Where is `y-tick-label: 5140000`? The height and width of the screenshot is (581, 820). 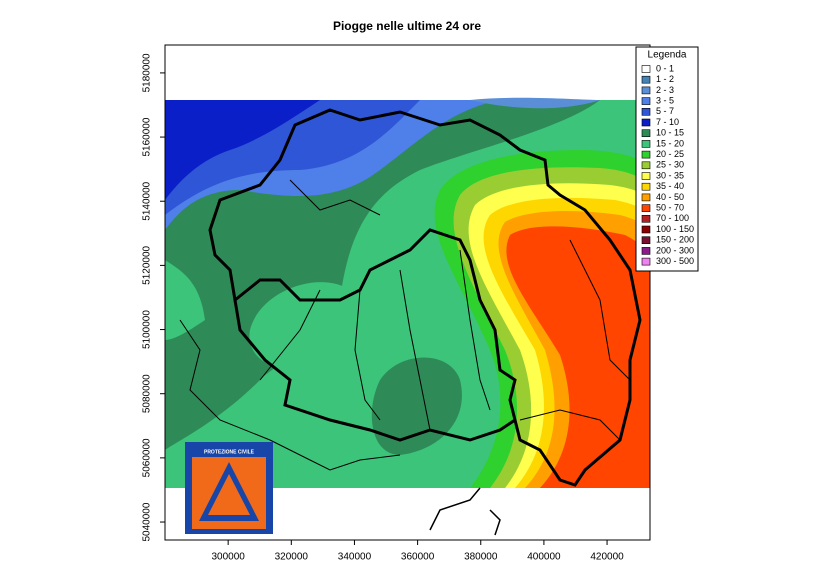
y-tick-label: 5140000 is located at coordinates (147, 200).